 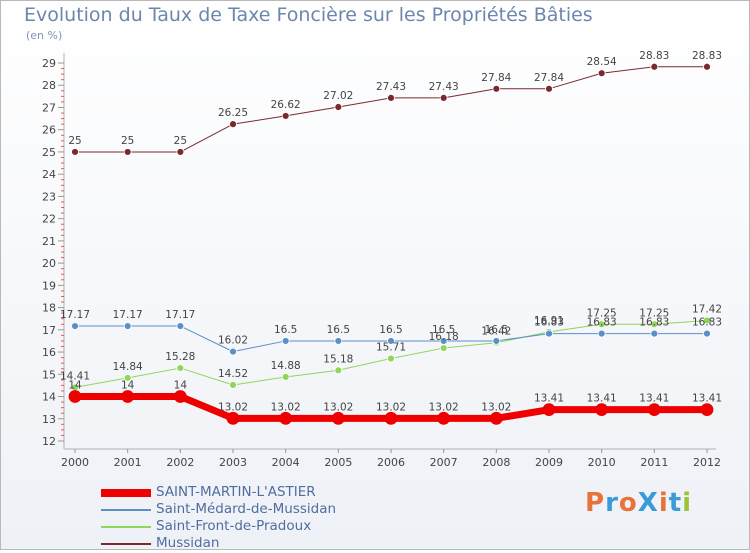 What do you see at coordinates (444, 337) in the screenshot?
I see `data-label: 16.18` at bounding box center [444, 337].